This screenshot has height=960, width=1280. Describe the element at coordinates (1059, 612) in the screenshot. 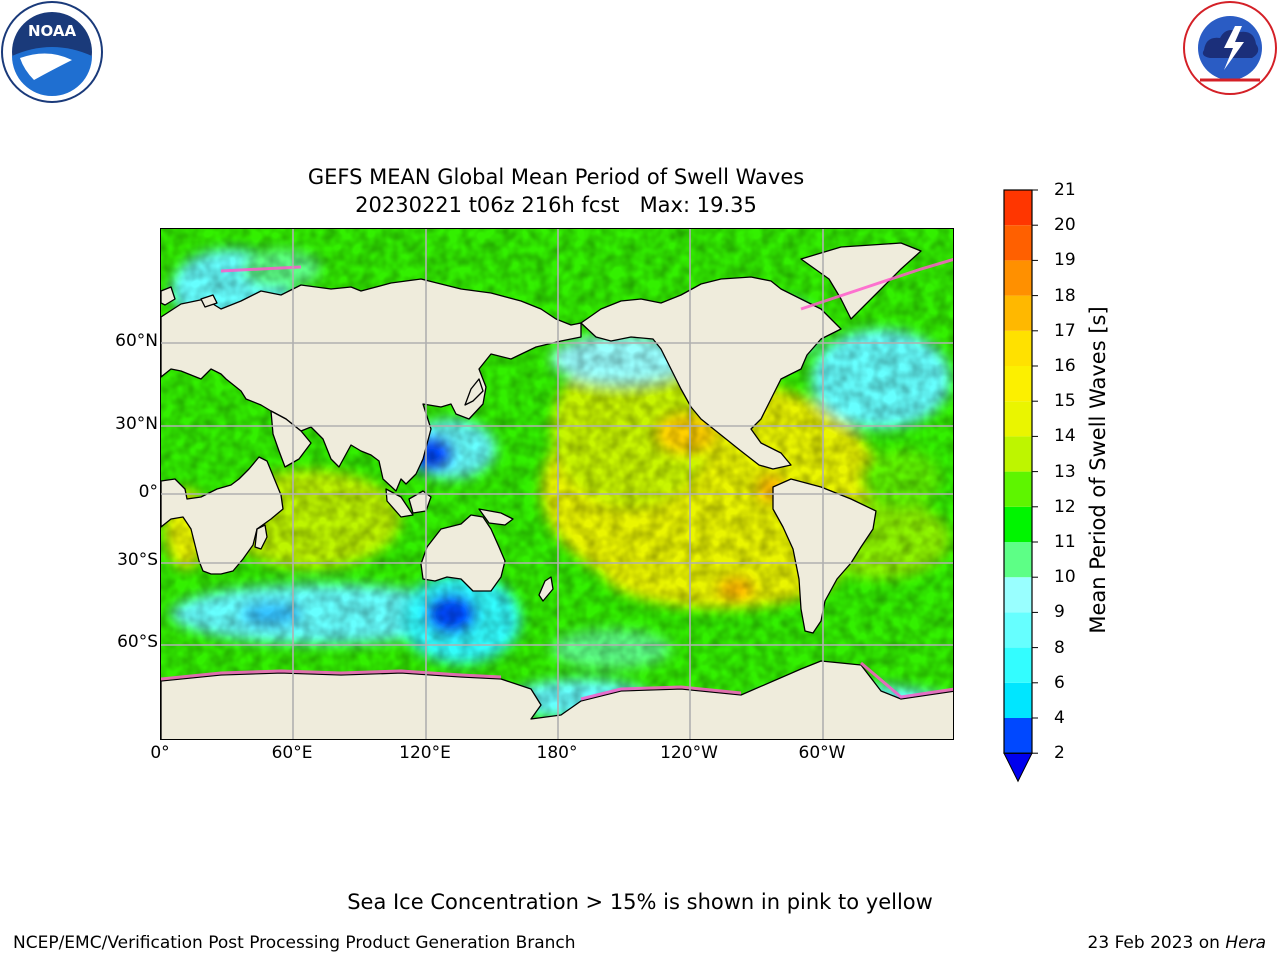

I see `colorbar-tick-label: 9` at that location.